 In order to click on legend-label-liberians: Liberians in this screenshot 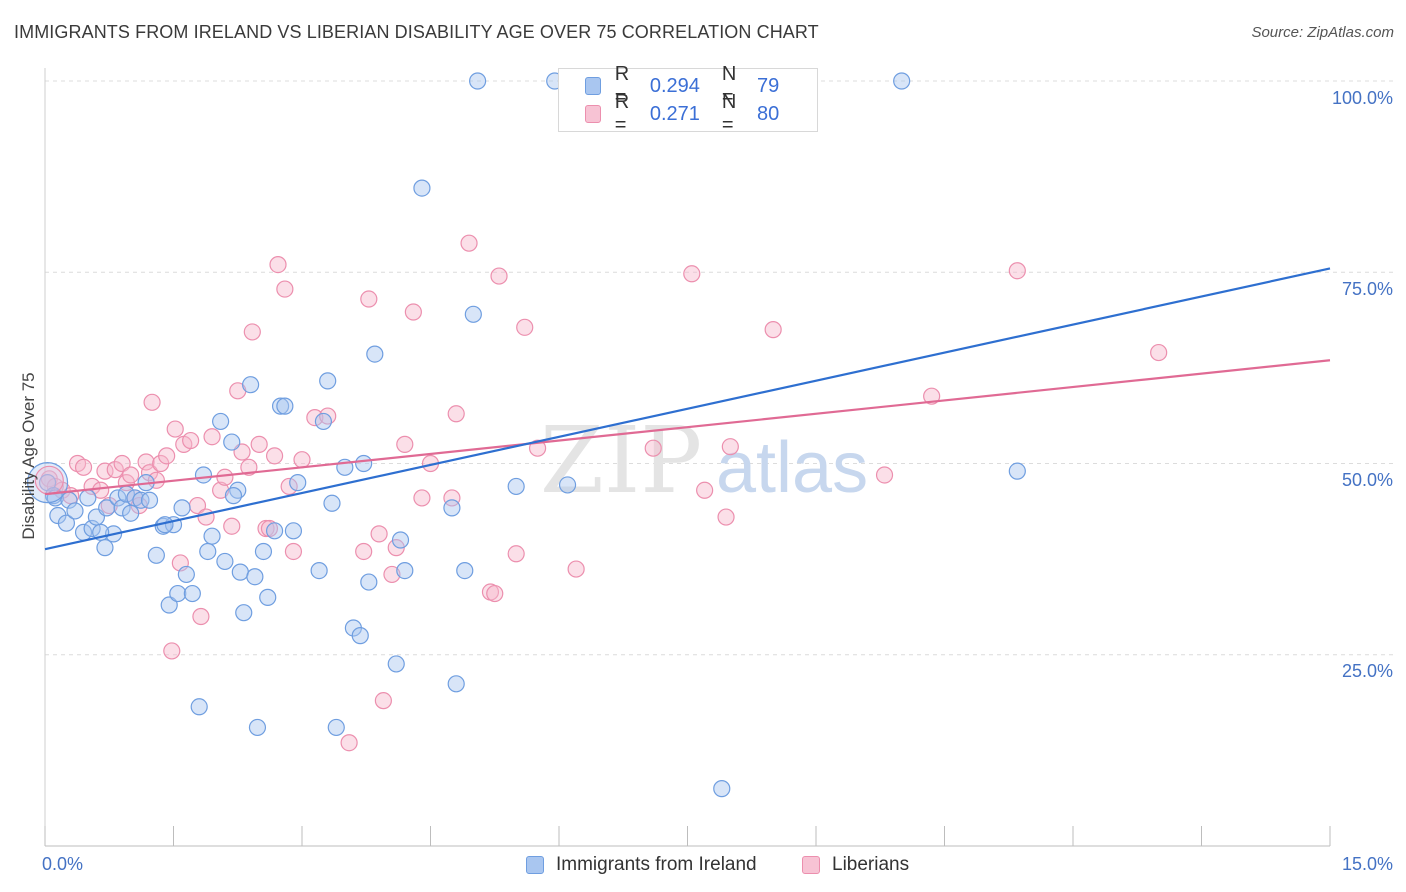, I will do `click(871, 864)`.